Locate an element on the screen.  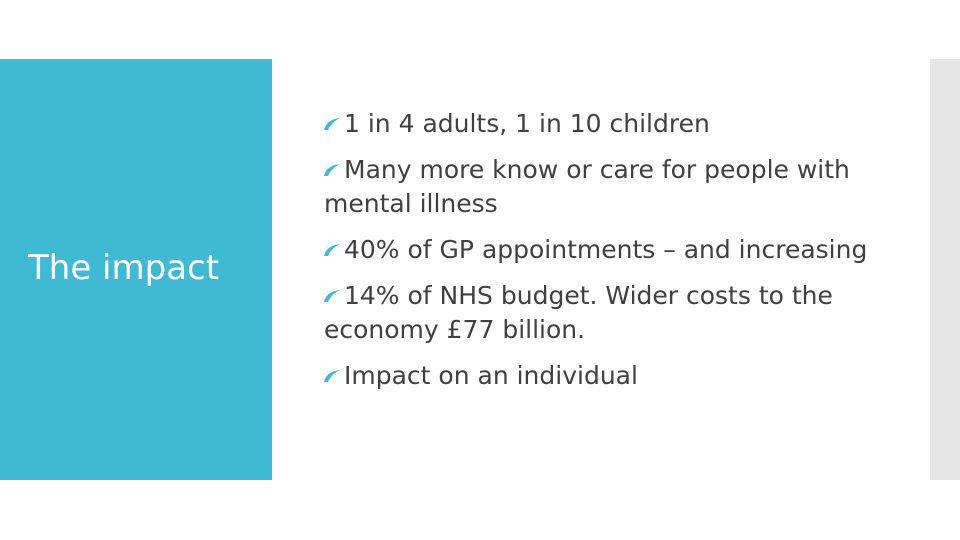
bullet-text: 1 in 4 adults, 1 in 10 children is located at coordinates (527, 123).